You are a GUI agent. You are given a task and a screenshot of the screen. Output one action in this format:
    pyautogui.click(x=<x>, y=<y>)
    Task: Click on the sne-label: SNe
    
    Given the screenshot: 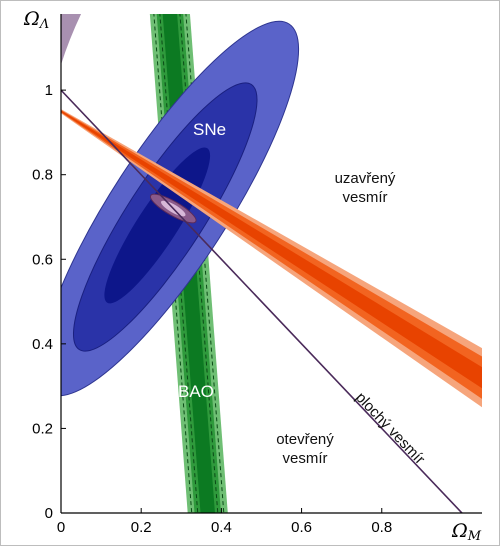 What is the action you would take?
    pyautogui.click(x=209, y=129)
    